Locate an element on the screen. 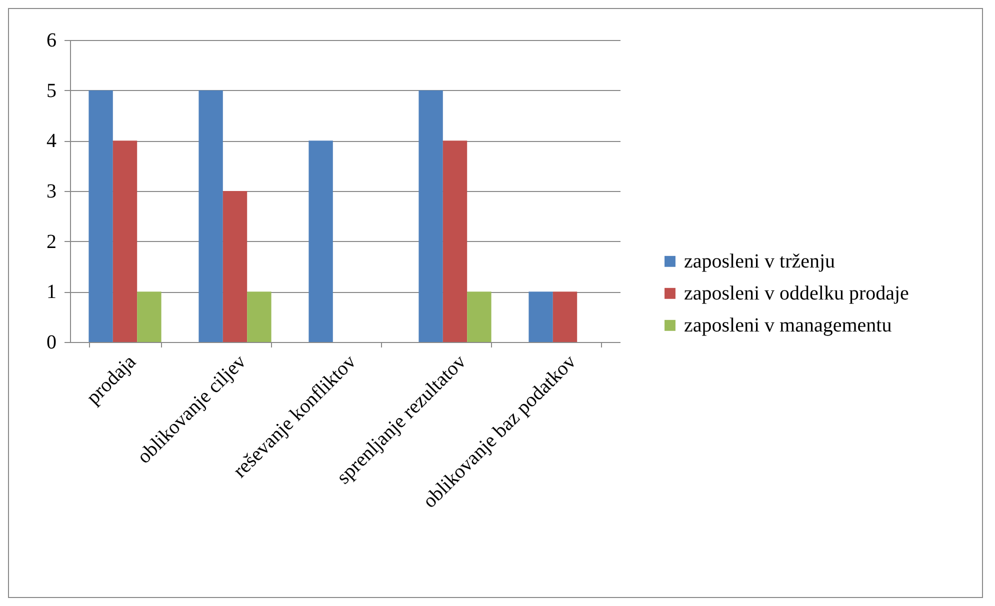 This screenshot has height=606, width=995. y-tick-label: 1 is located at coordinates (51, 292).